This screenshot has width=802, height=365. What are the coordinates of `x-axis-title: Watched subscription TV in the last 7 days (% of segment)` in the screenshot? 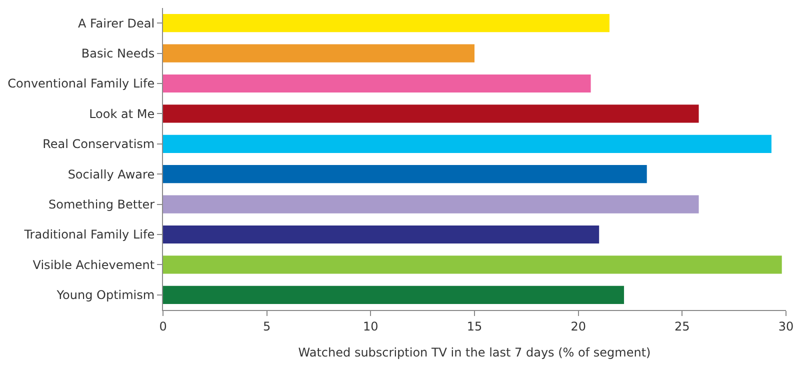 It's located at (474, 352).